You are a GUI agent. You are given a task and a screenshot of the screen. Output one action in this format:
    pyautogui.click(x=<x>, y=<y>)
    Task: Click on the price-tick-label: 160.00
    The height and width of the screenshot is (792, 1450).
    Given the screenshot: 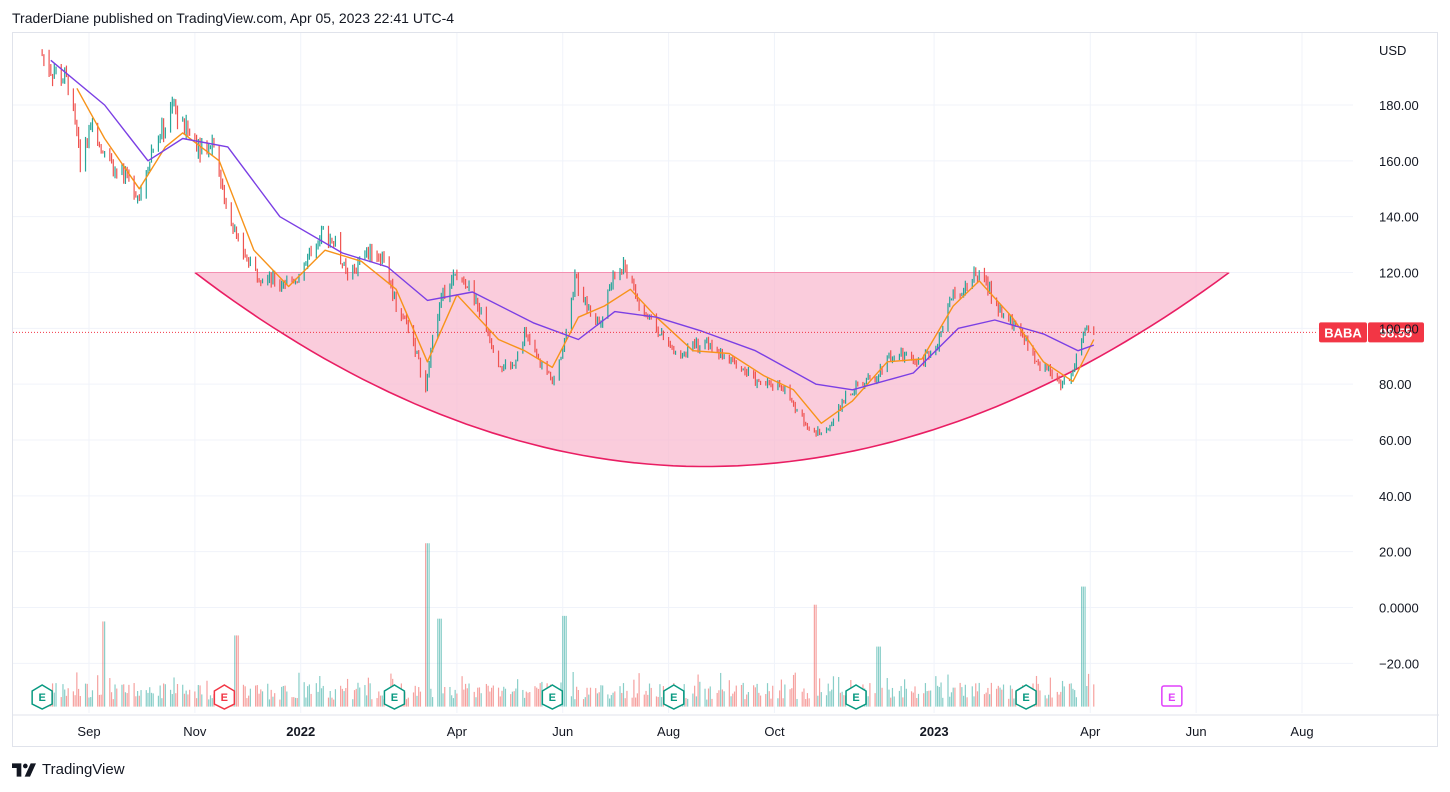 What is the action you would take?
    pyautogui.click(x=1399, y=161)
    